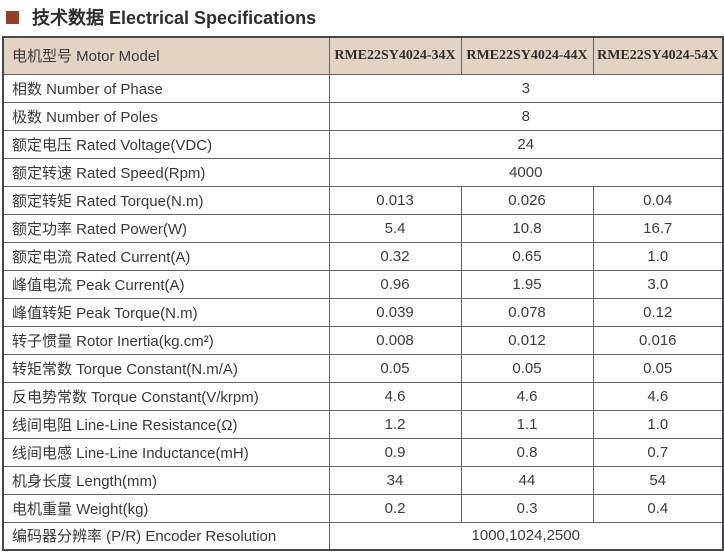 The image size is (724, 558). Describe the element at coordinates (166, 340) in the screenshot. I see `row-label: 转子惯量 Rotor Inertia(kg.cm²)` at that location.